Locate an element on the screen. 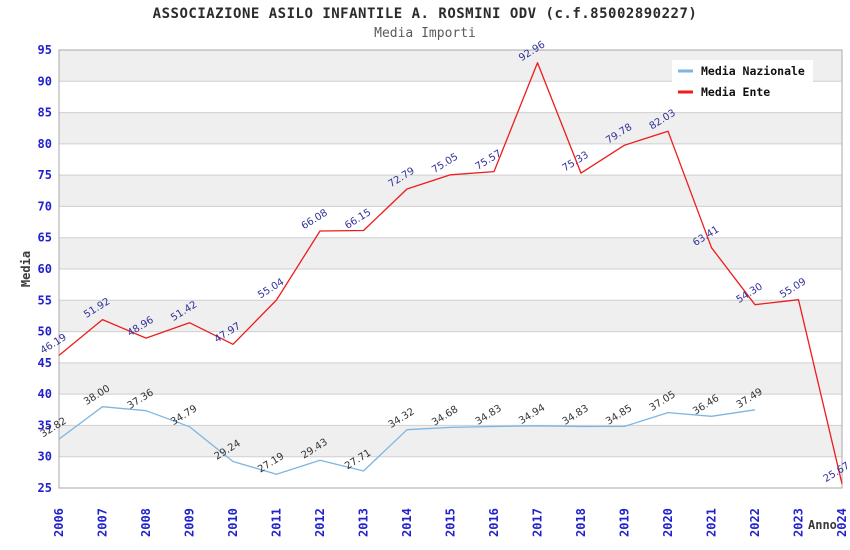 The image size is (850, 550). x-tick-label: 2022 is located at coordinates (755, 522).